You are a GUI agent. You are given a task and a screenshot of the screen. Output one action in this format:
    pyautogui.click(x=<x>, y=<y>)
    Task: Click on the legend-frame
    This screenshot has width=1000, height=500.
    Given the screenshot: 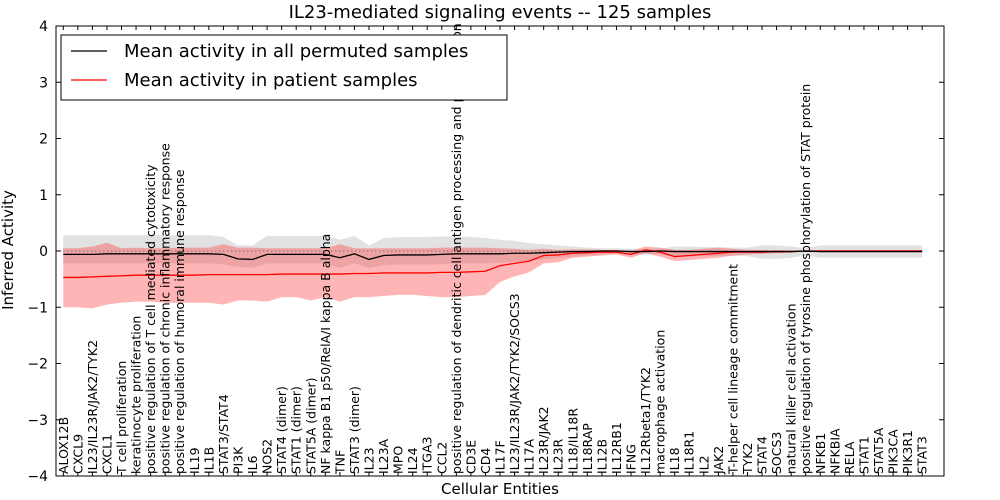 What is the action you would take?
    pyautogui.click(x=284, y=67)
    